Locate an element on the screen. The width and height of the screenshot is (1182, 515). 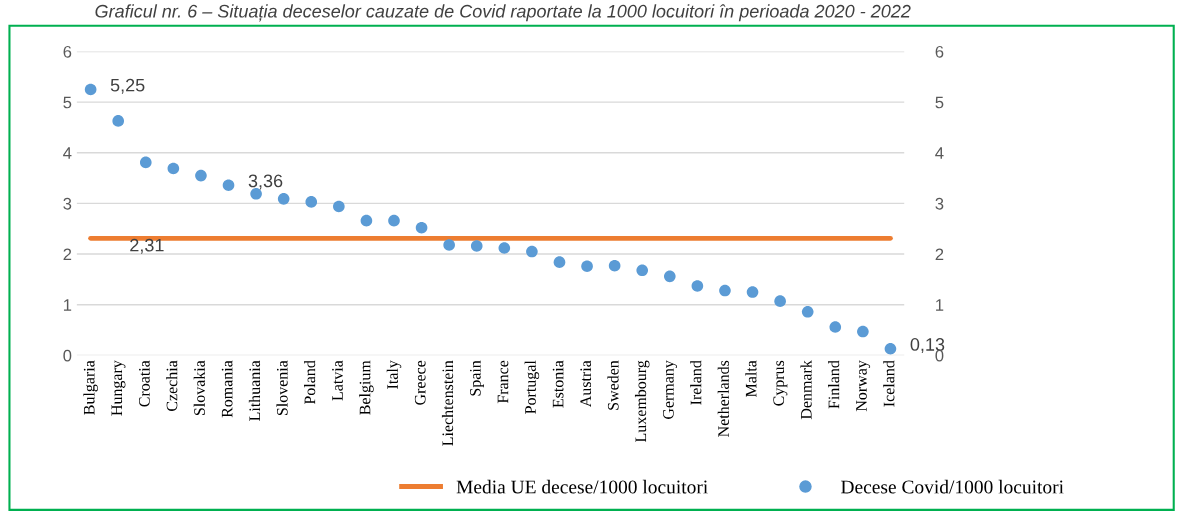
x-tick-label: Cyprus is located at coordinates (780, 383).